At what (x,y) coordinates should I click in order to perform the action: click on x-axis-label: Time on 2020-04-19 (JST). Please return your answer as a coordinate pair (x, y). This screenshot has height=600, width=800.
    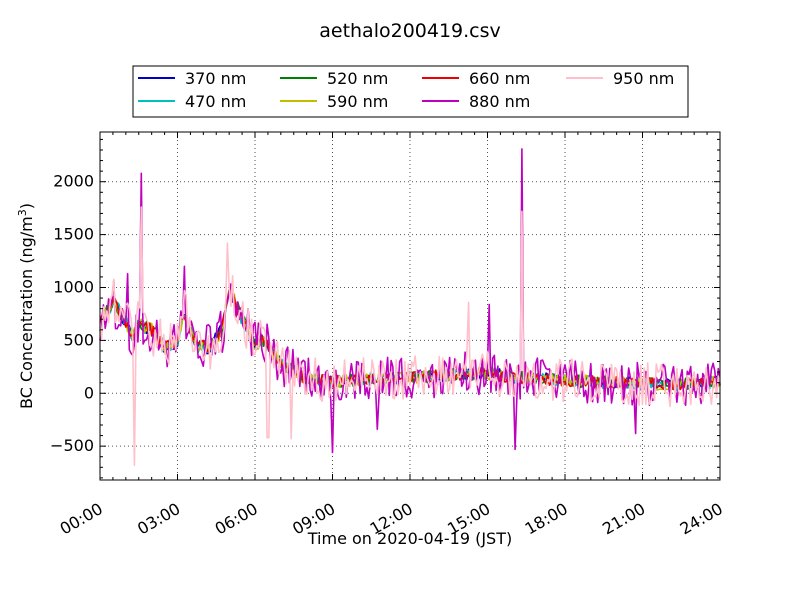
    Looking at the image, I should click on (409, 538).